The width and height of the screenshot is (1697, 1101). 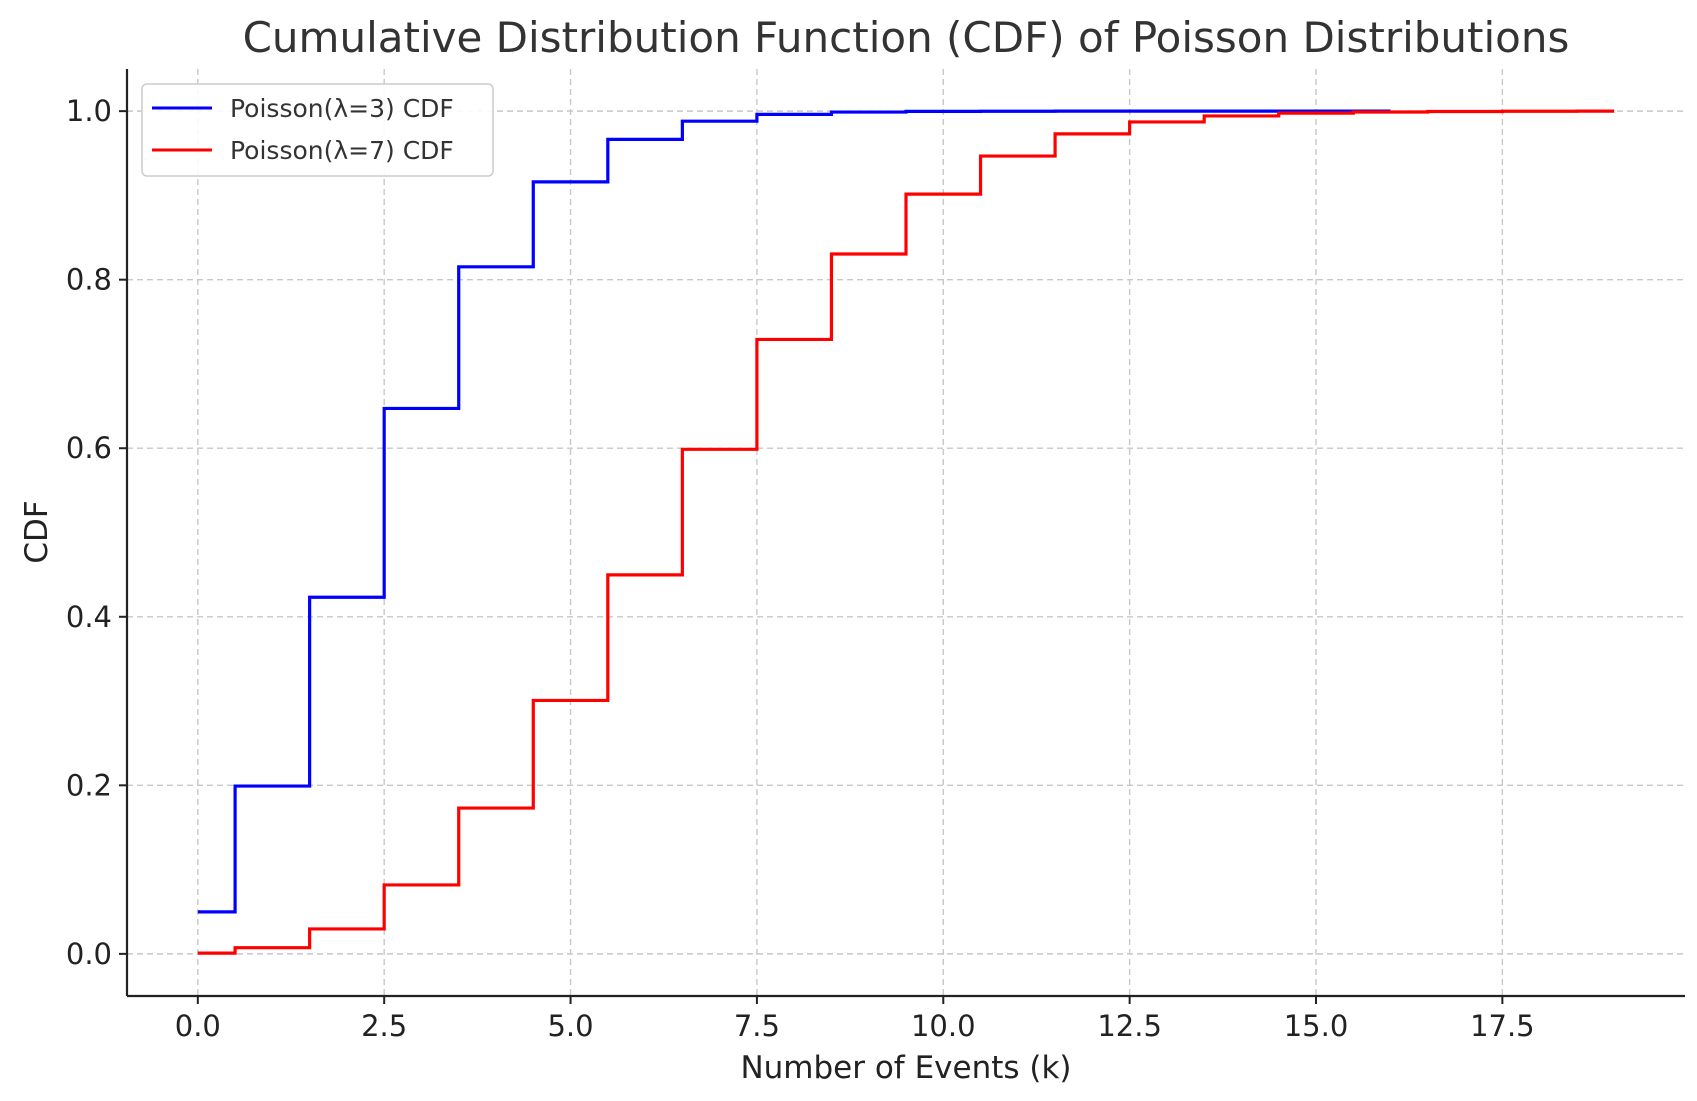 I want to click on y-tick-label: 0.2, so click(x=89, y=785).